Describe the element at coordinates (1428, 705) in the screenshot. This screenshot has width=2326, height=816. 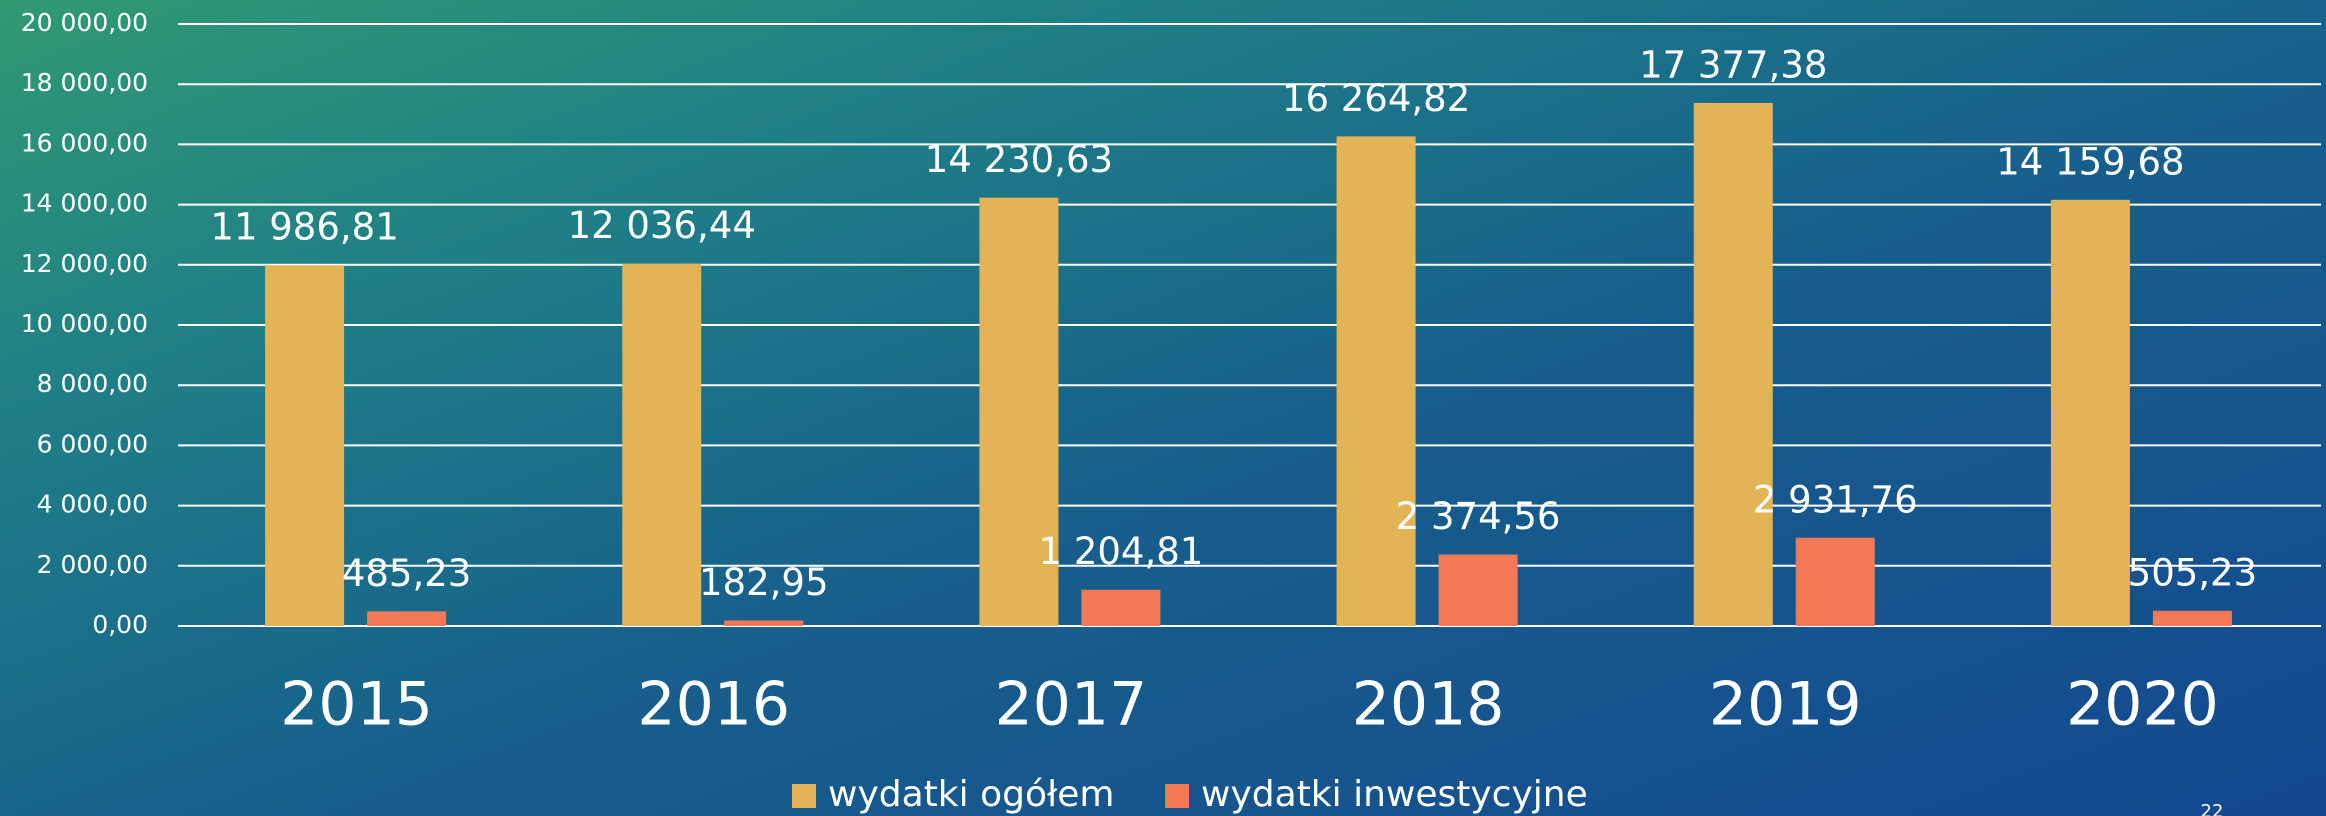
I see `x-tick-label: 2018` at that location.